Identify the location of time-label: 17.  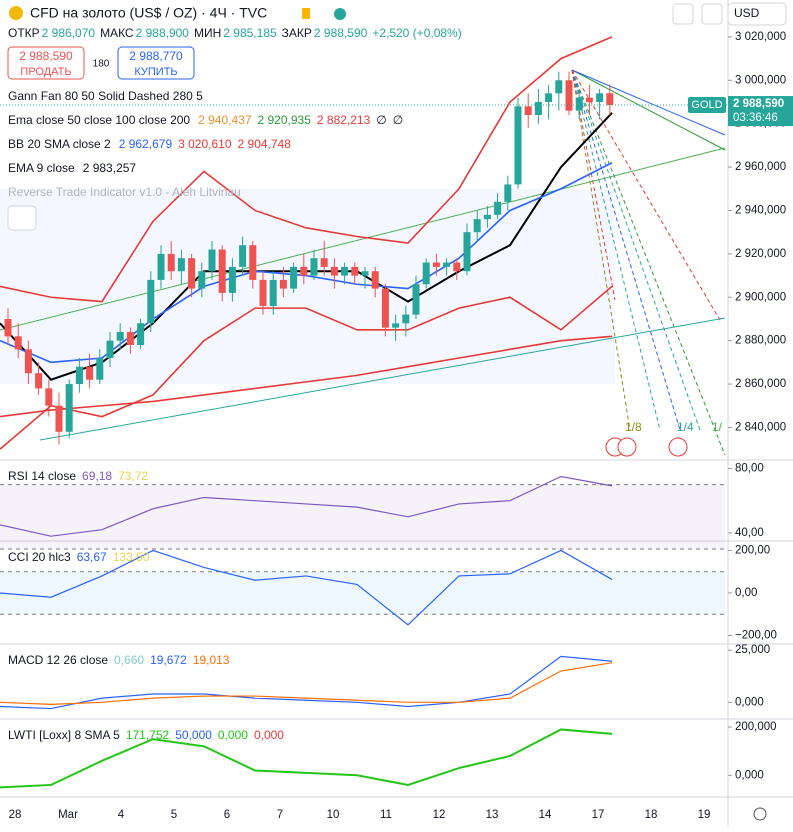
(598, 815).